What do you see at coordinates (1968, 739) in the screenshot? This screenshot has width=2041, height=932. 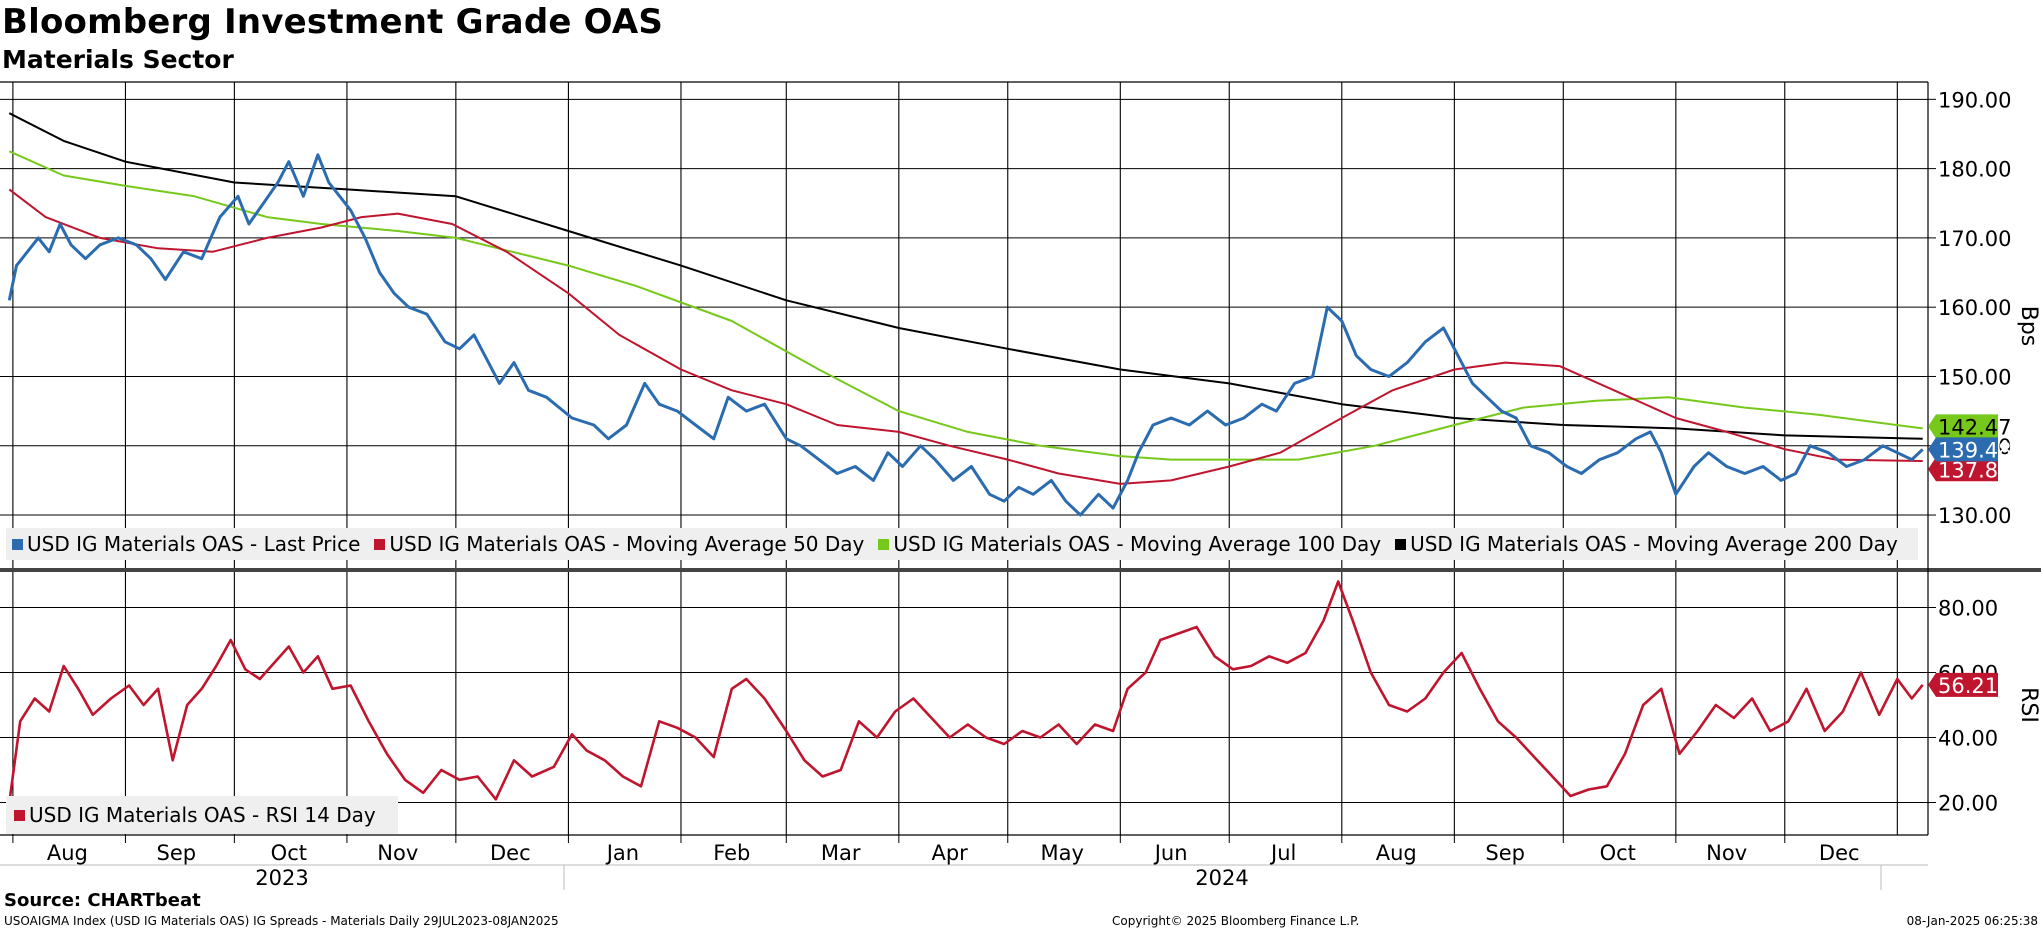 I see `y-tick-label: 40.00` at bounding box center [1968, 739].